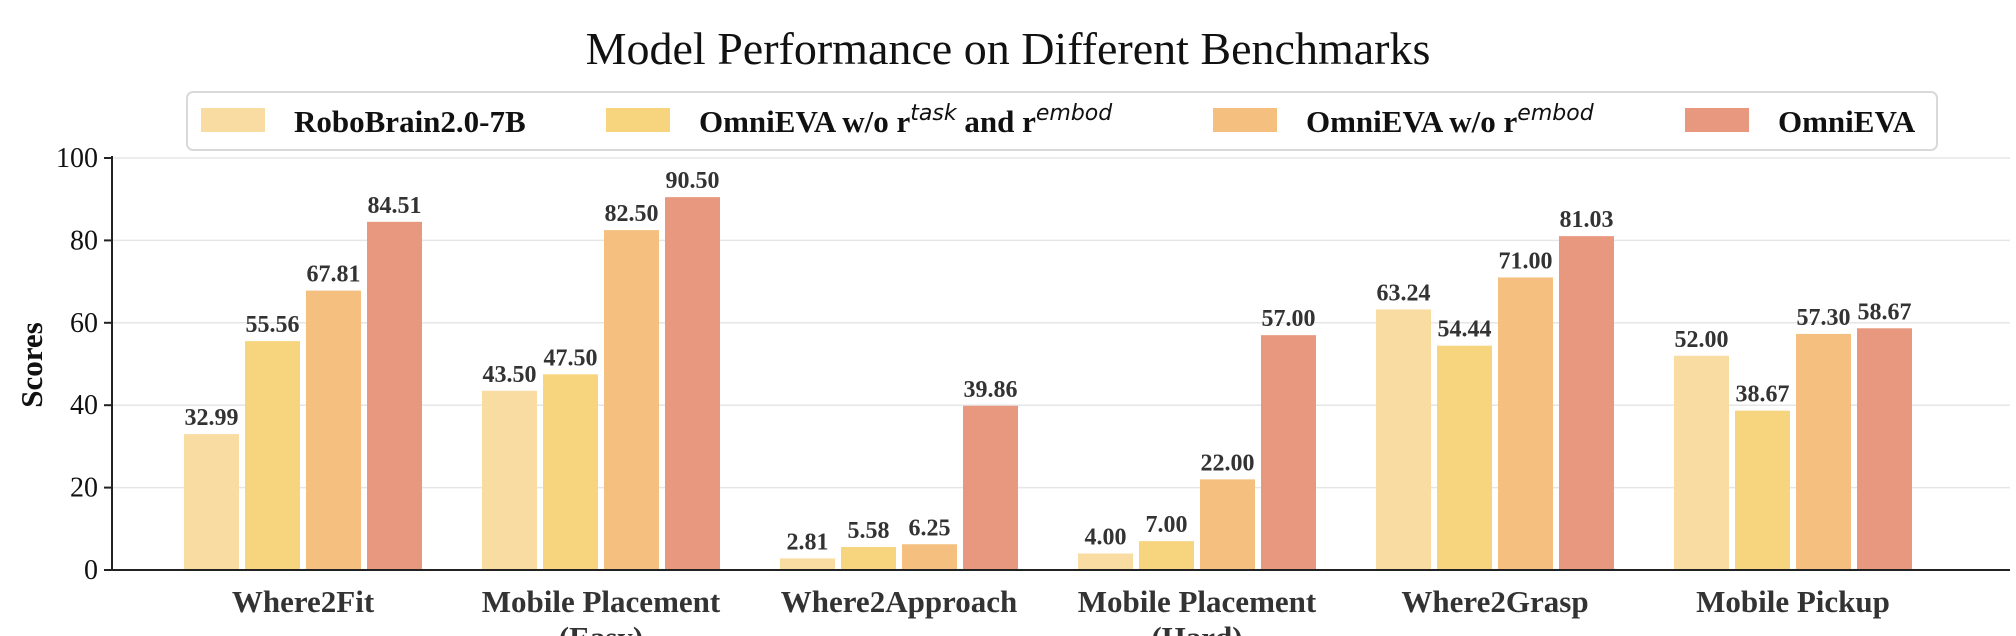 The width and height of the screenshot is (2016, 636). I want to click on data-label: 7.00, so click(1167, 525).